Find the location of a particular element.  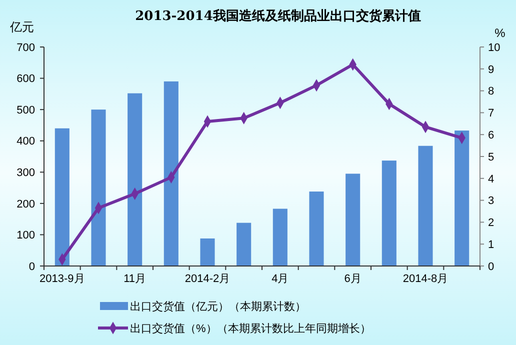

x-tick-label: 2014-8月 is located at coordinates (425, 279).